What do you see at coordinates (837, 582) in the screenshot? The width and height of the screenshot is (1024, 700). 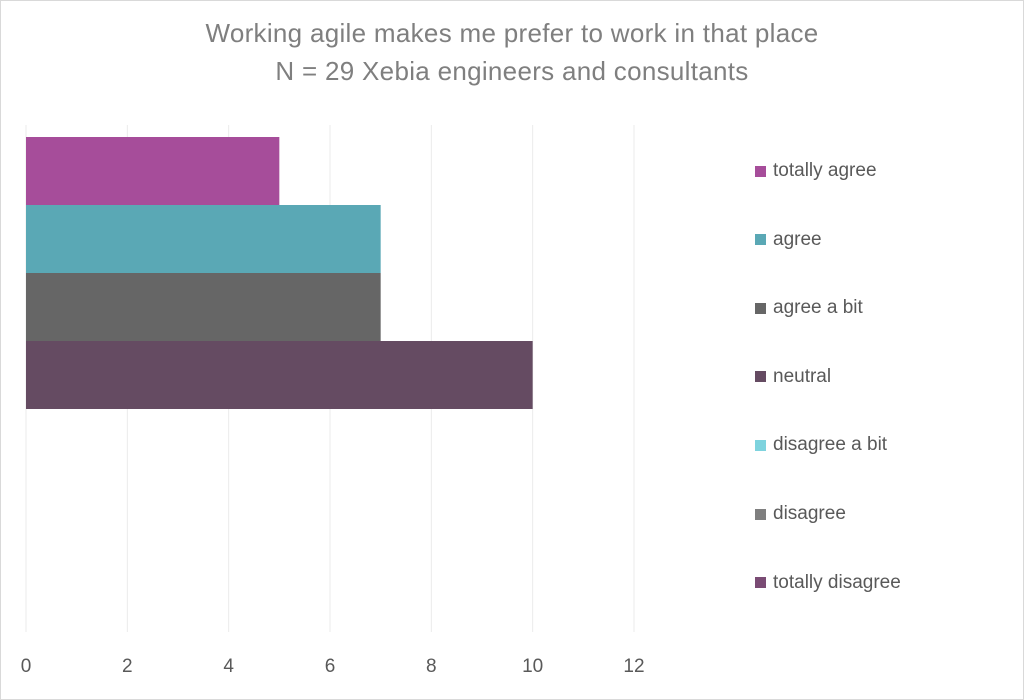 I see `legend-label: totally disagree` at bounding box center [837, 582].